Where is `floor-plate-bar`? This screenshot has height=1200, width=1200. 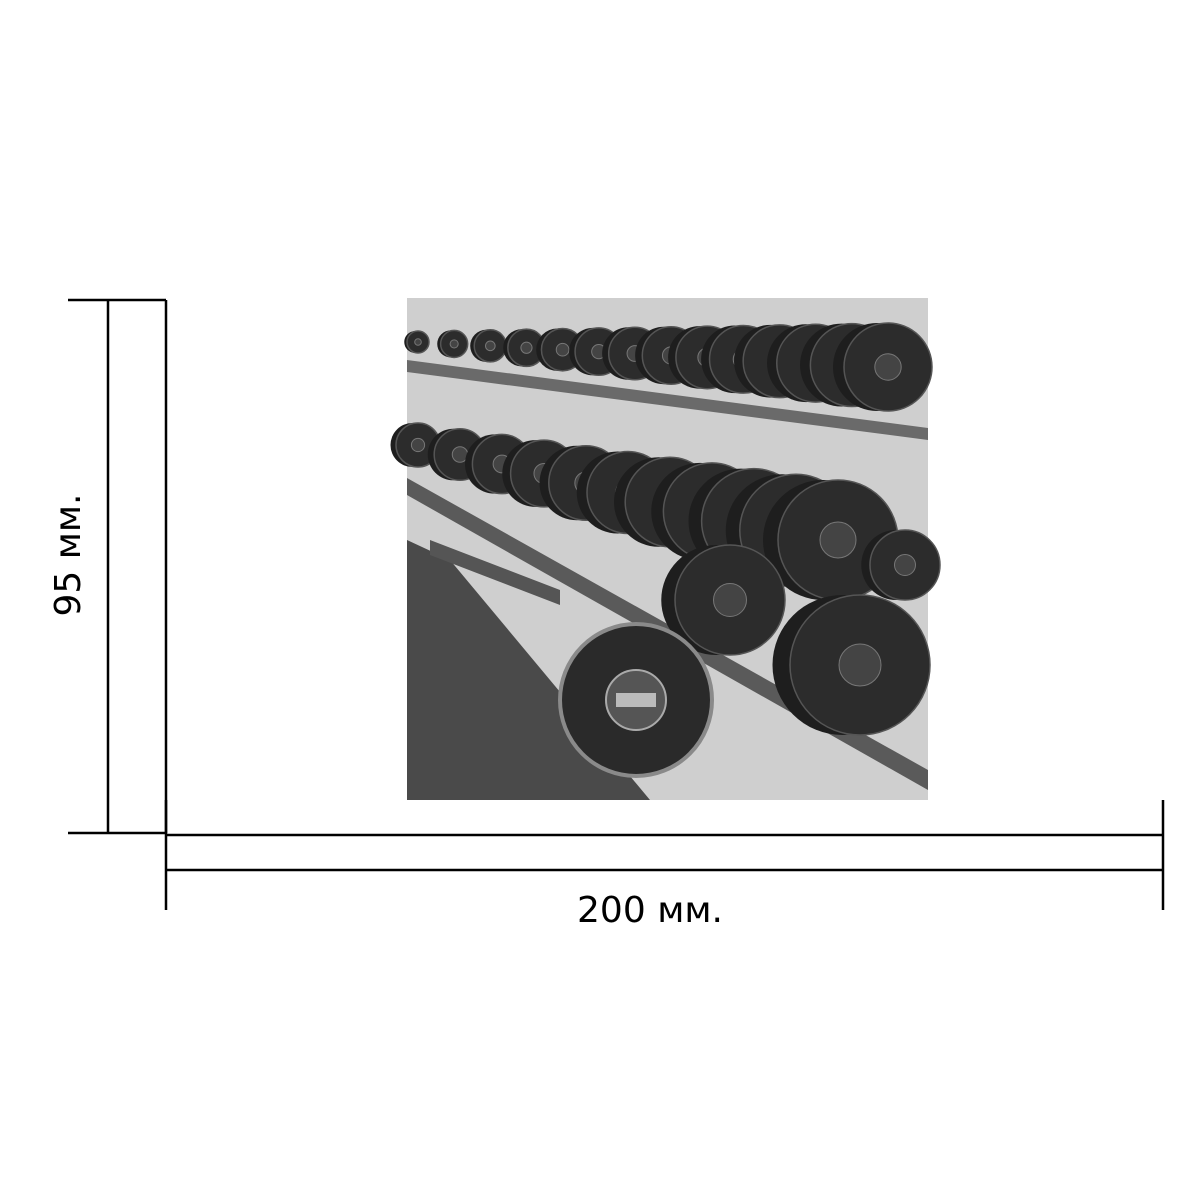 floor-plate-bar is located at coordinates (636, 700).